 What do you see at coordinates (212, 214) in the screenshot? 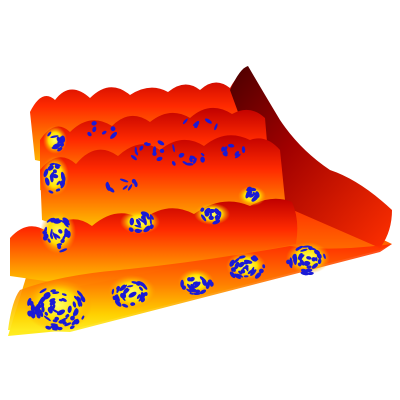
I see `trough` at bounding box center [212, 214].